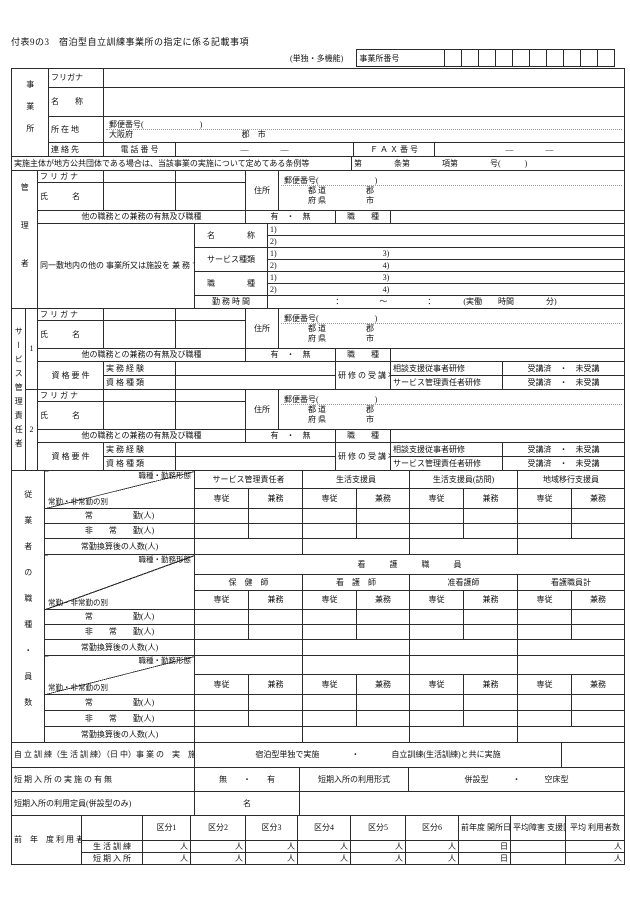  What do you see at coordinates (247, 803) in the screenshot?
I see `short-stay-capacity-input: 名` at bounding box center [247, 803].